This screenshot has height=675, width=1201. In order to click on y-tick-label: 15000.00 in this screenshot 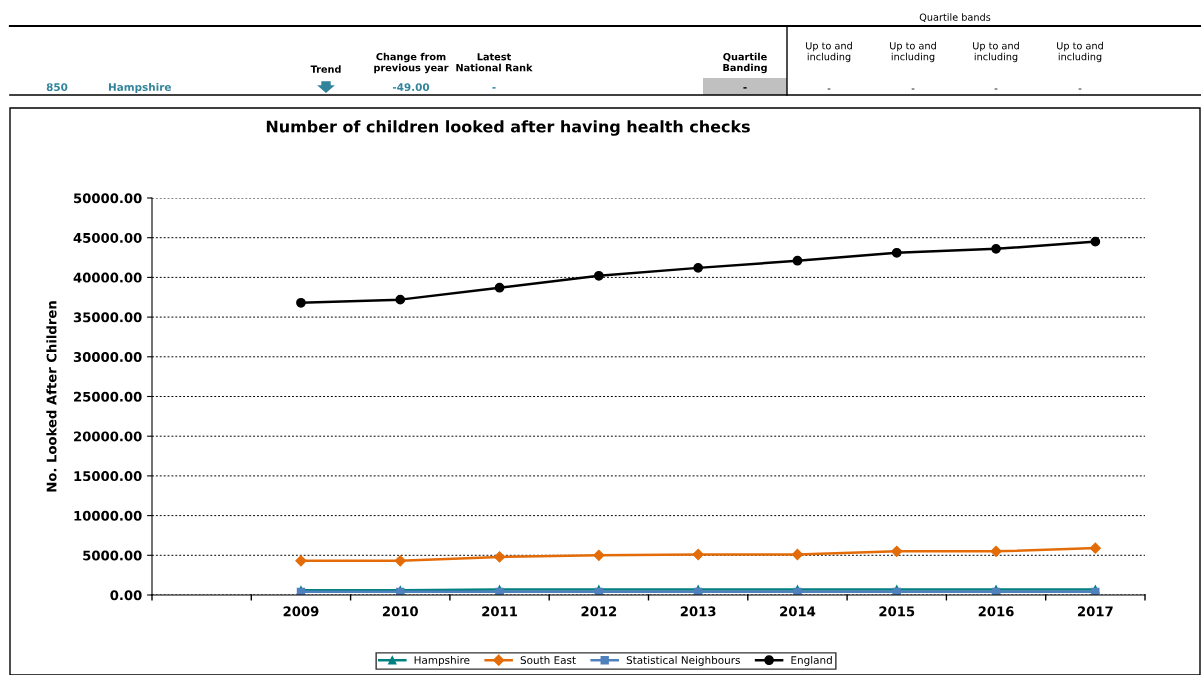, I will do `click(108, 476)`.